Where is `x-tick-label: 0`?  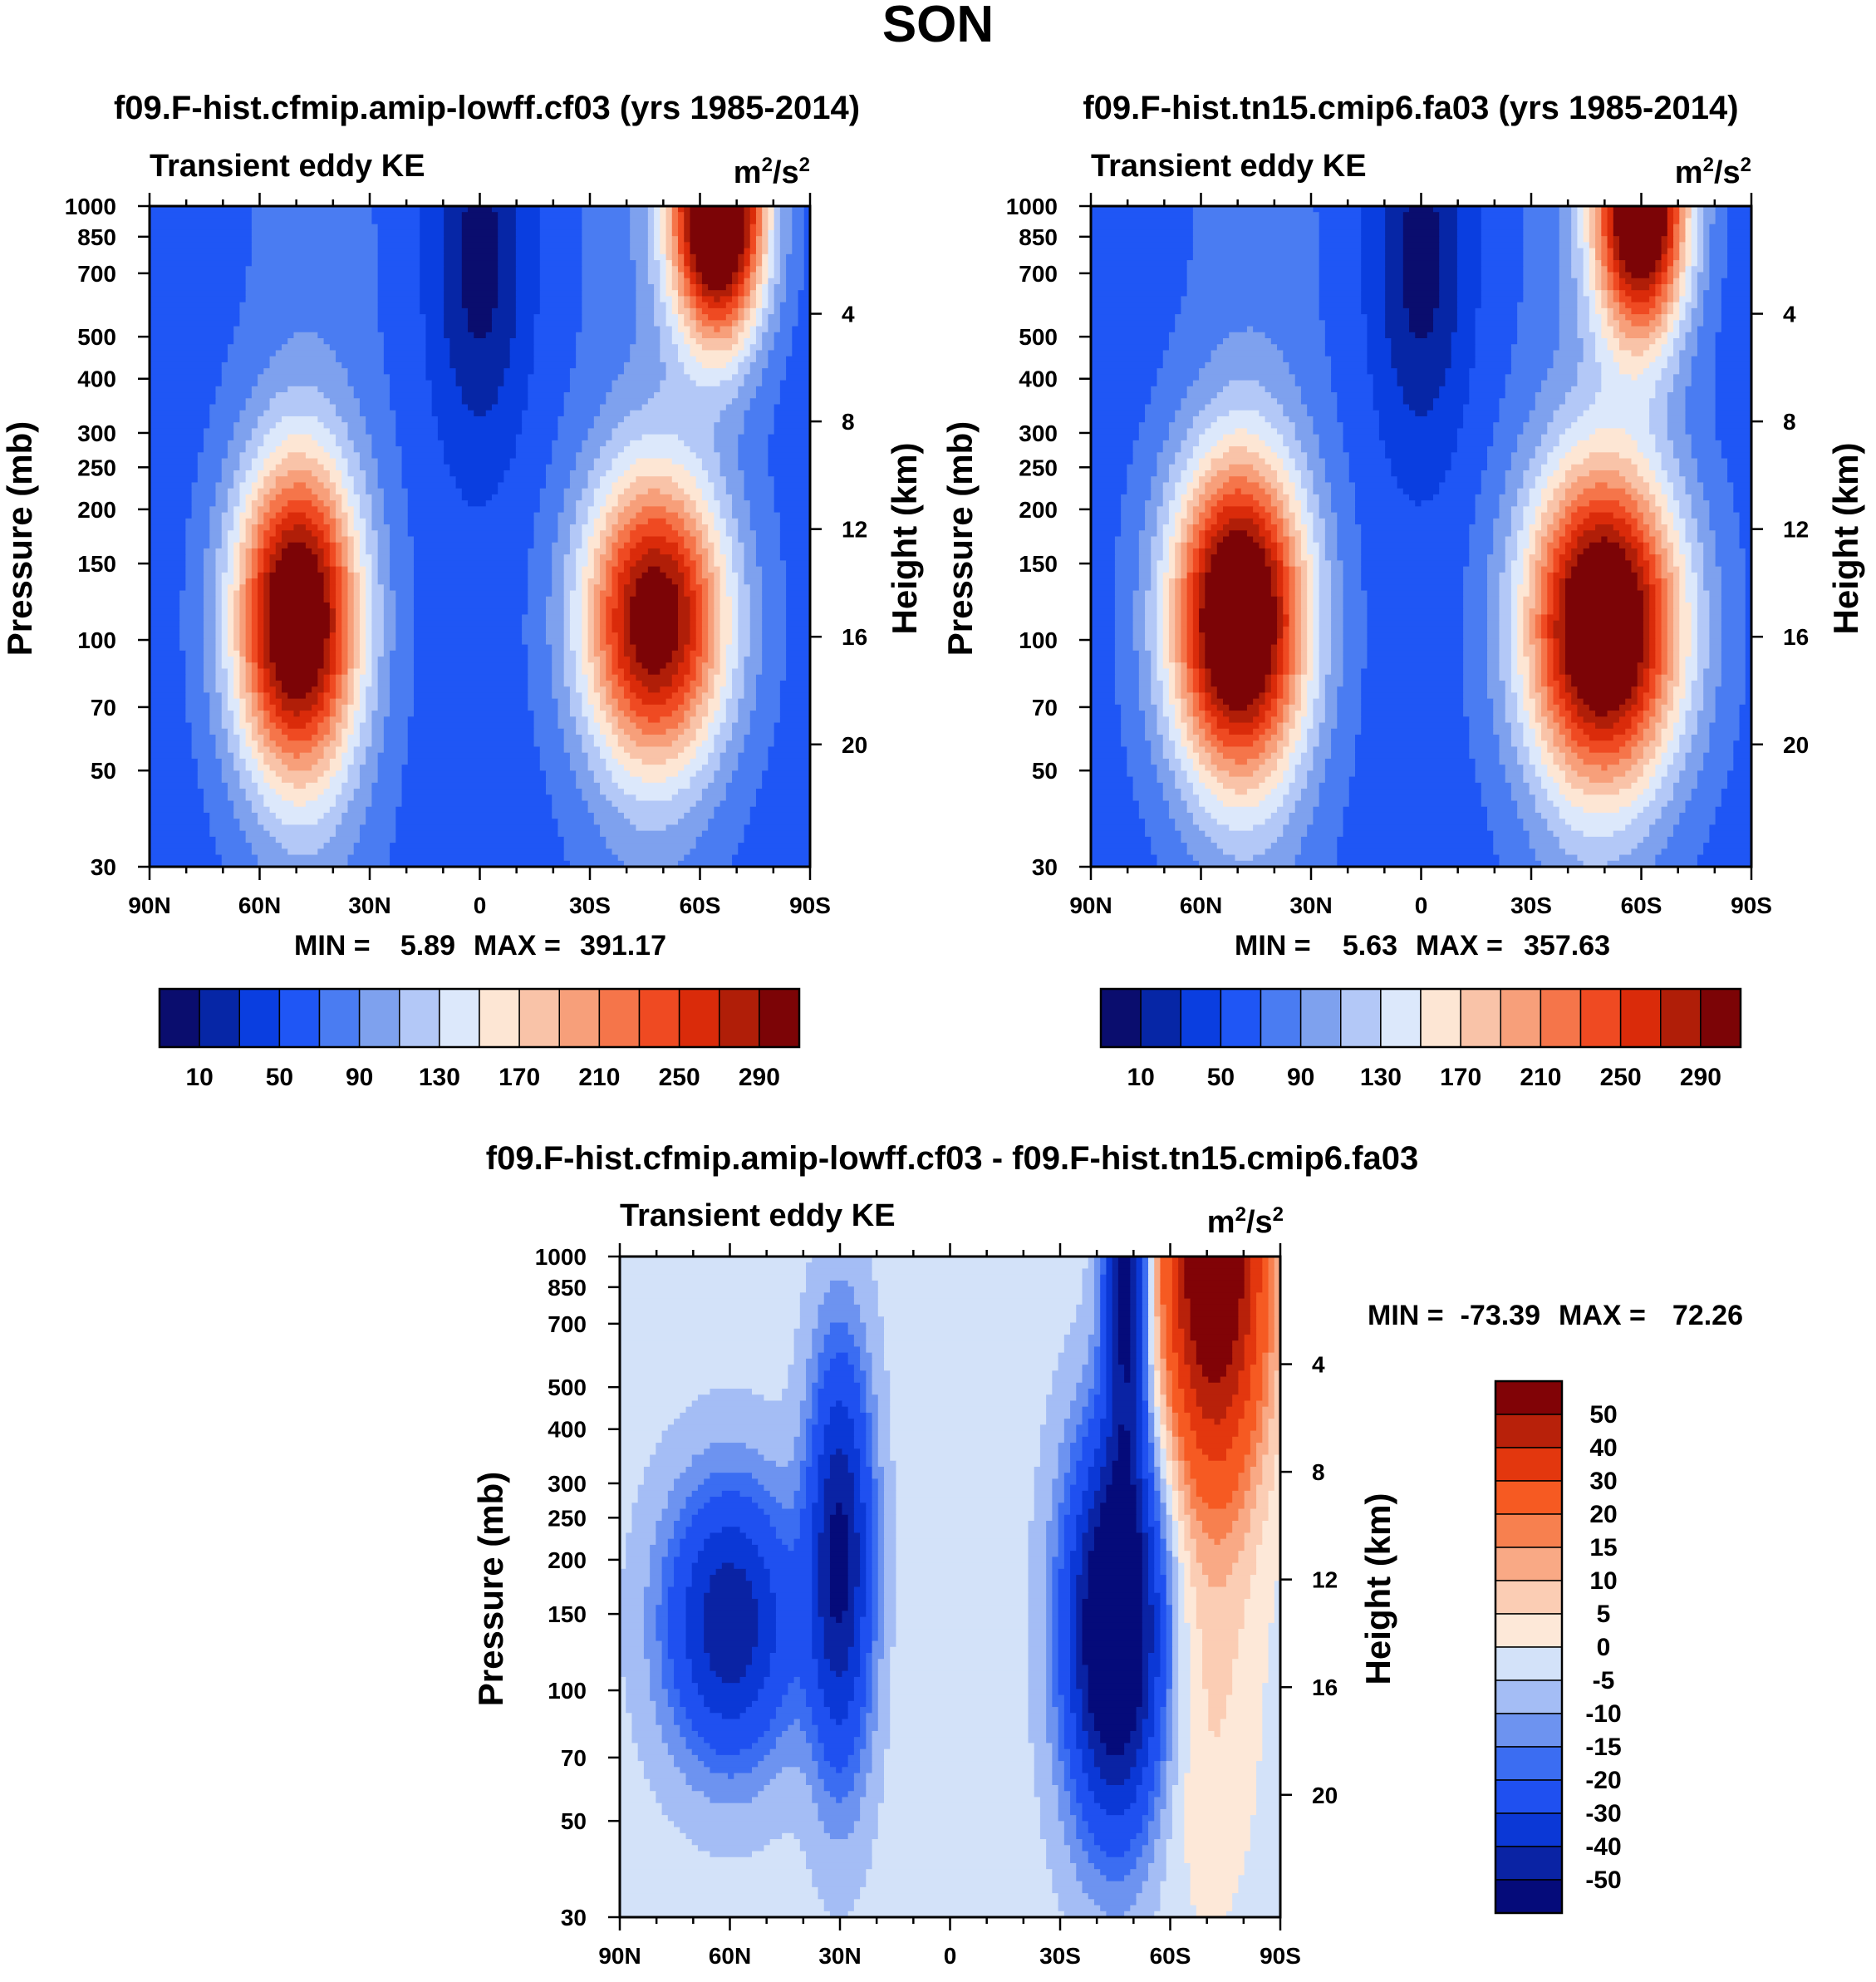
x-tick-label: 0 is located at coordinates (480, 905).